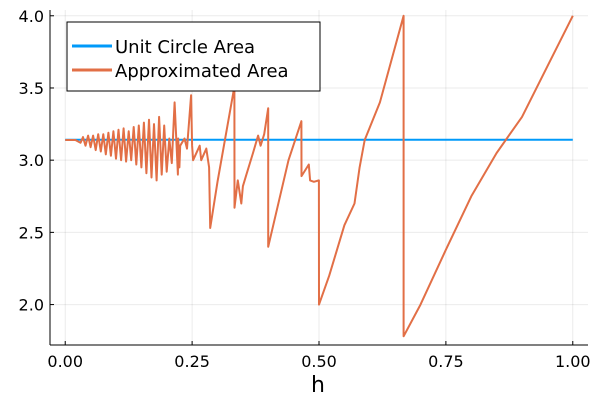 The width and height of the screenshot is (600, 400). Describe the element at coordinates (573, 361) in the screenshot. I see `x-tick-label-4: 1.00` at that location.